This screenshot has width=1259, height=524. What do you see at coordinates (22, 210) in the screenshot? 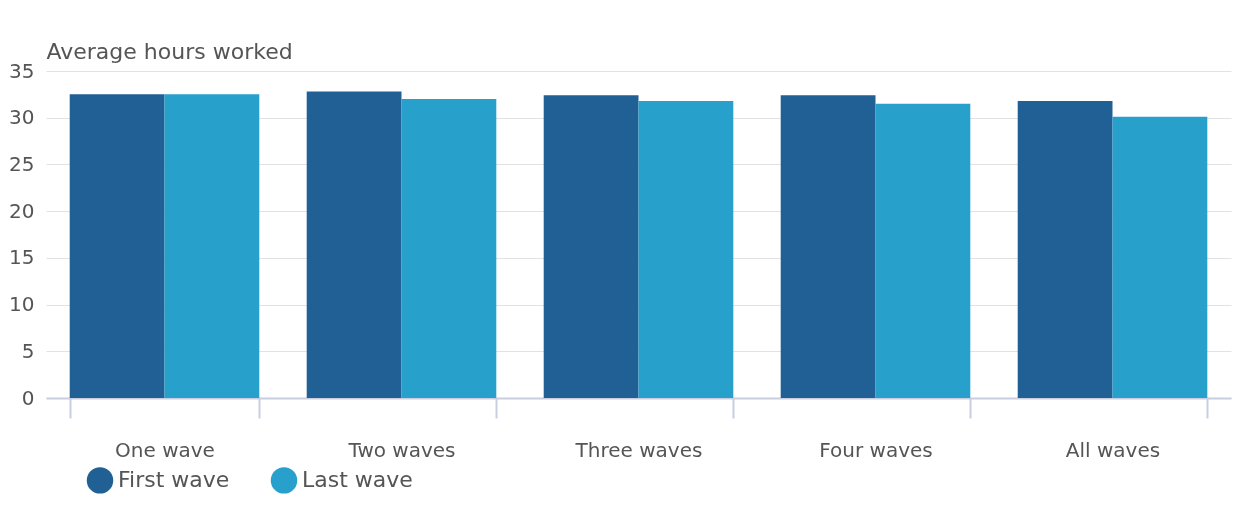
I see `y-tick-label: 20` at bounding box center [22, 210].